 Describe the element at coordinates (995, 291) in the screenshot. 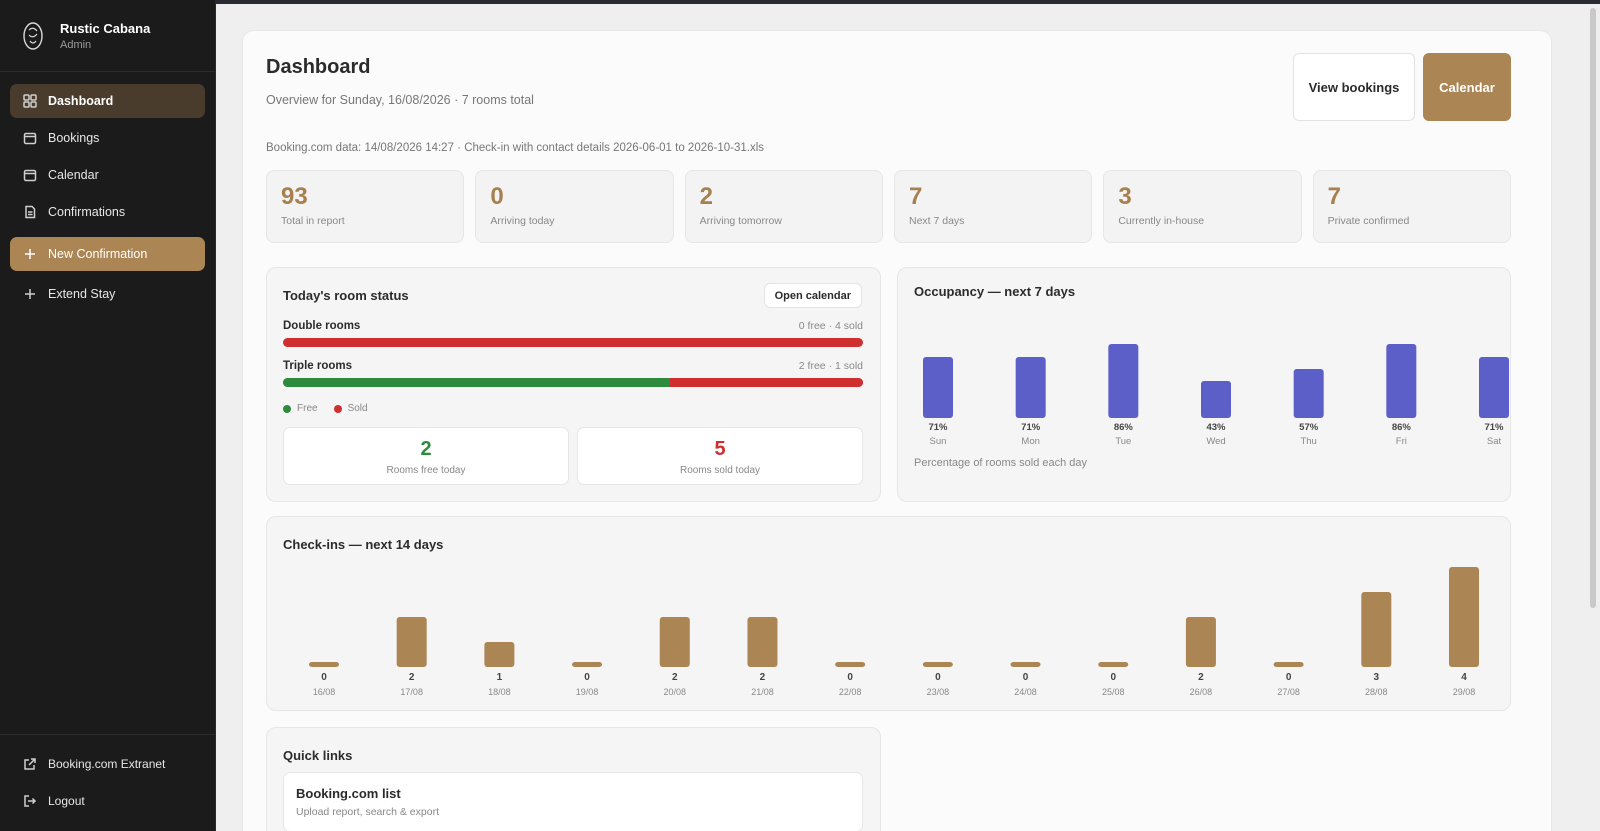

I see `occupancy-title: Occupancy — next 7 days` at that location.